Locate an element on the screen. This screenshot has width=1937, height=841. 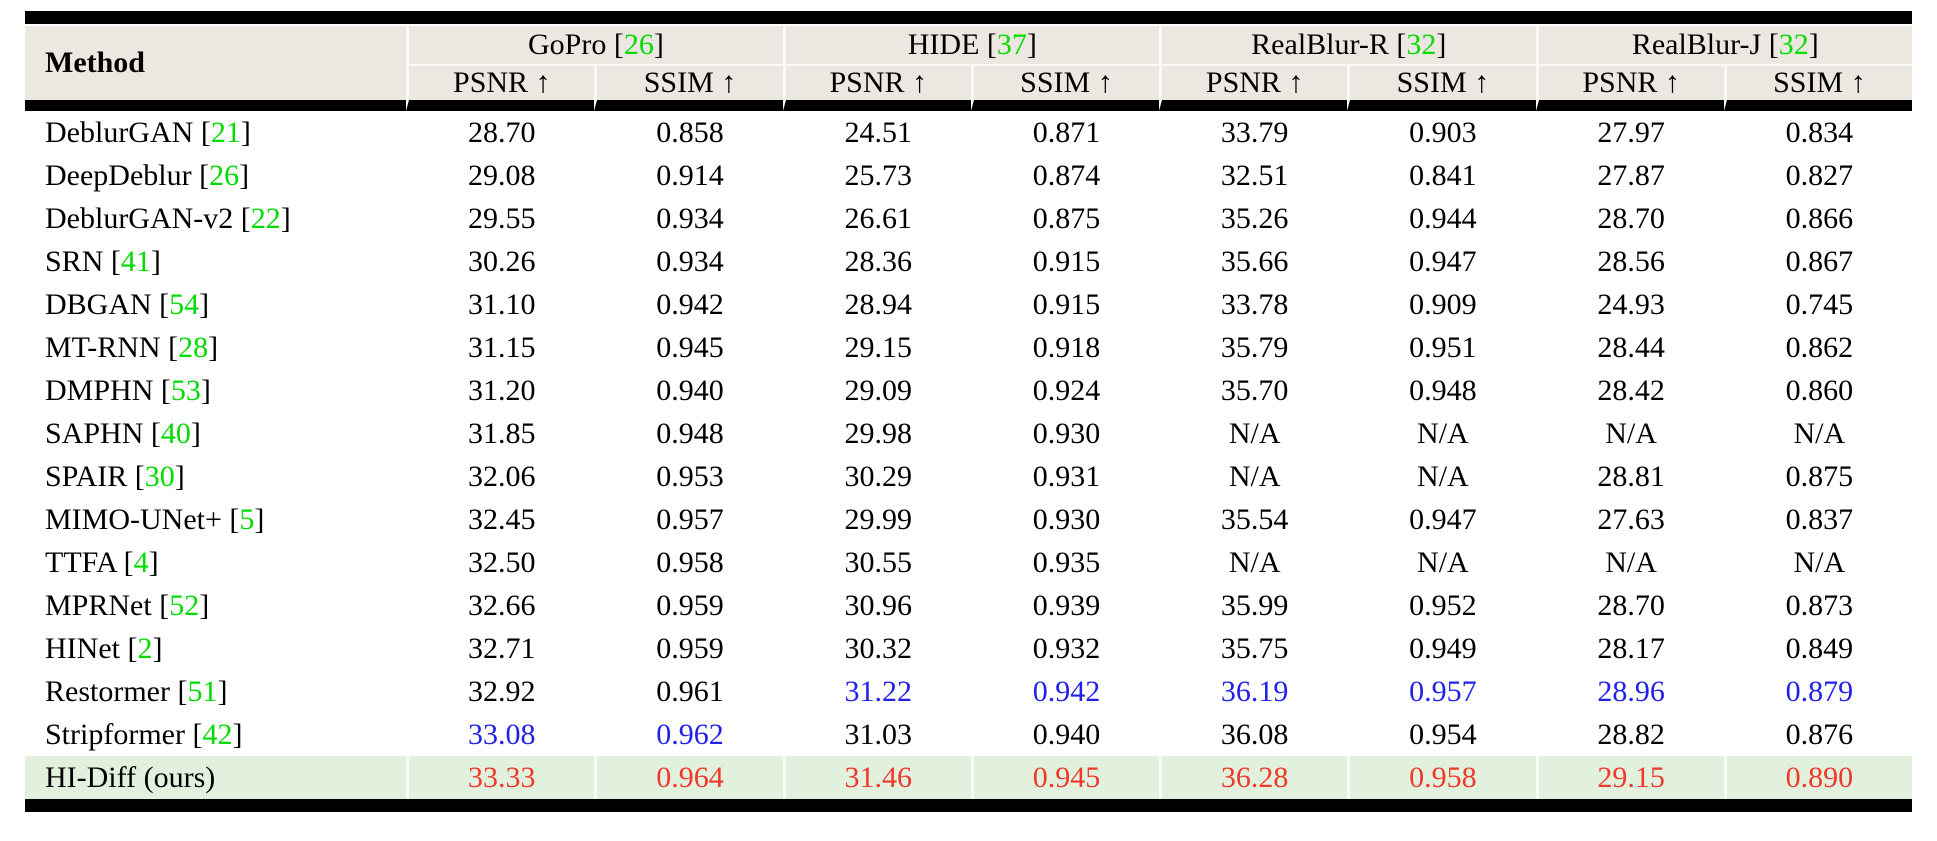
value-cell: 31.03 is located at coordinates (878, 734).